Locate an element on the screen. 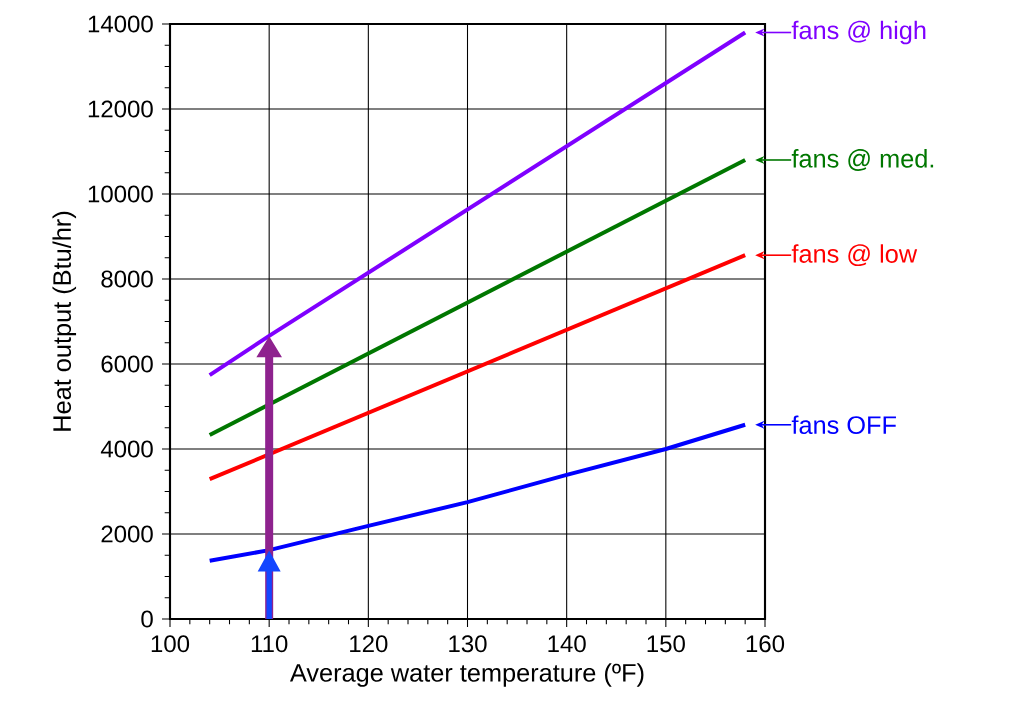 The width and height of the screenshot is (1009, 714). y-tick-label: 12000 is located at coordinates (120, 109).